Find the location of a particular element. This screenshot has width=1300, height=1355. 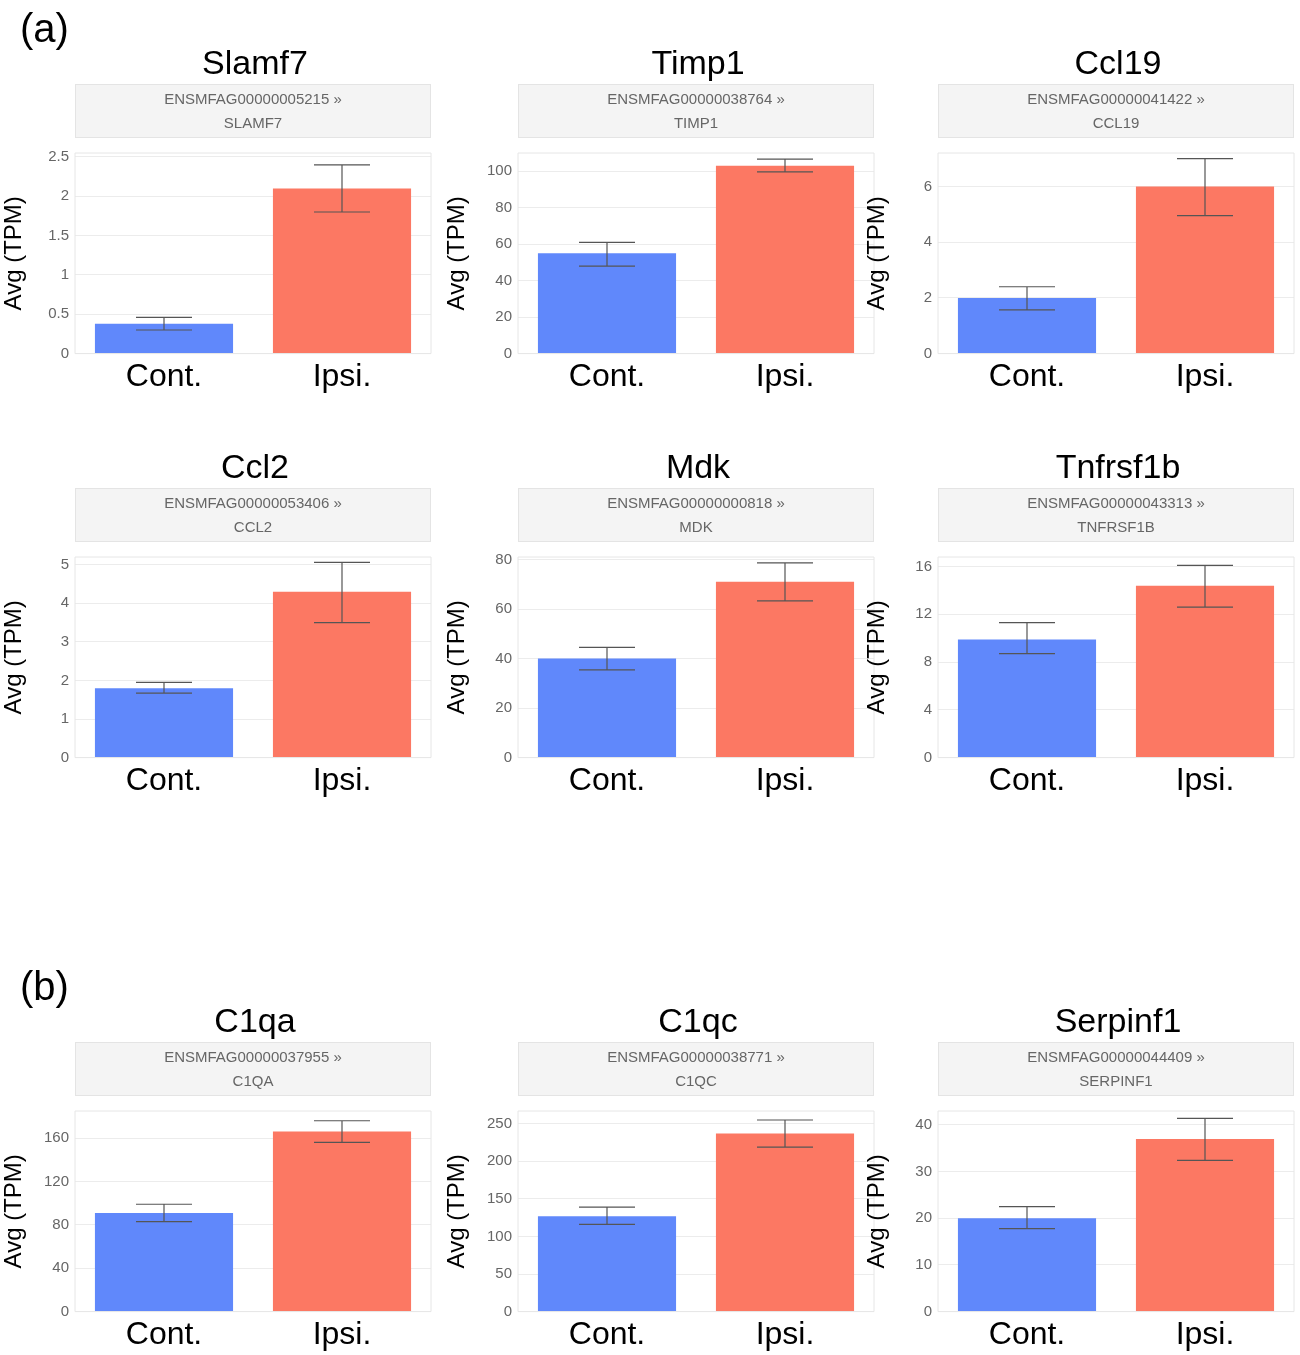

y-tick-label: 2.5 is located at coordinates (58, 156).